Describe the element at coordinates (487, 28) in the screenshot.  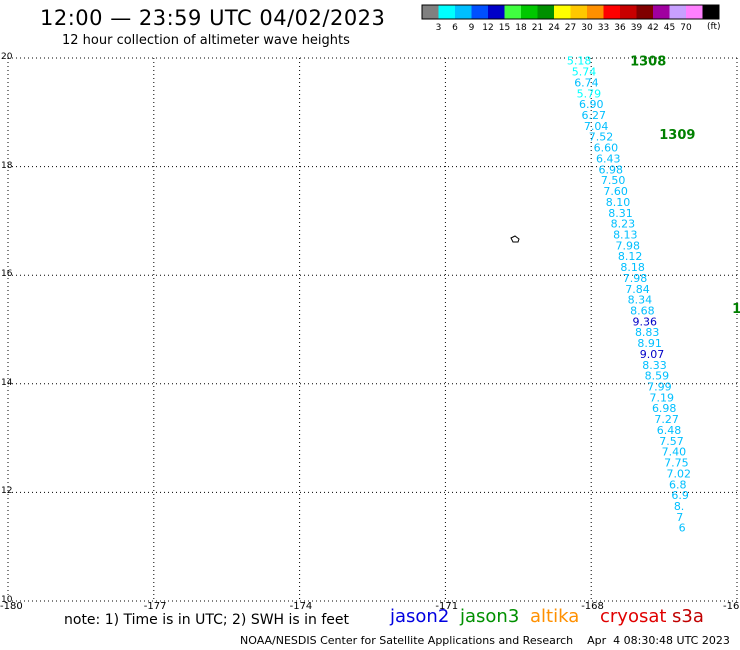
I see `legend-tick-label: 12` at that location.